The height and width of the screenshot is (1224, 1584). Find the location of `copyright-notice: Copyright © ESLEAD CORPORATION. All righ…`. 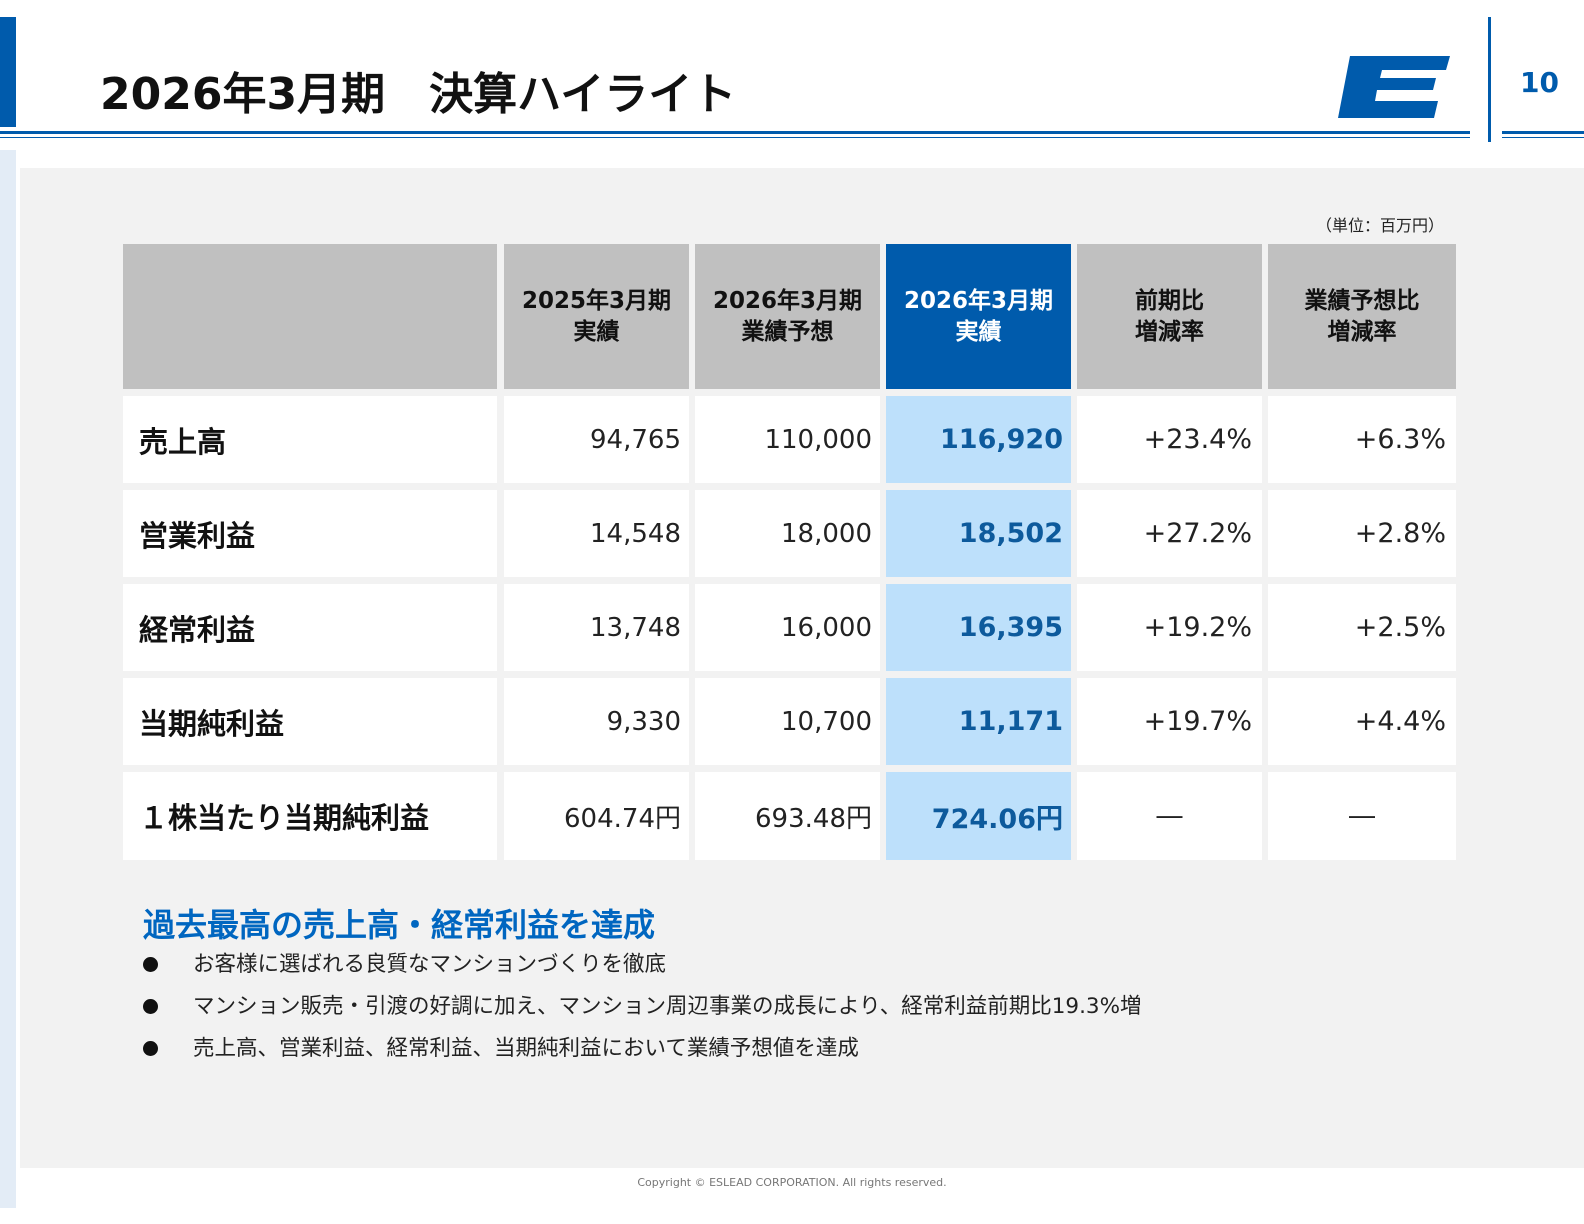

copyright-notice: Copyright © ESLEAD CORPORATION. All righ… is located at coordinates (792, 1182).